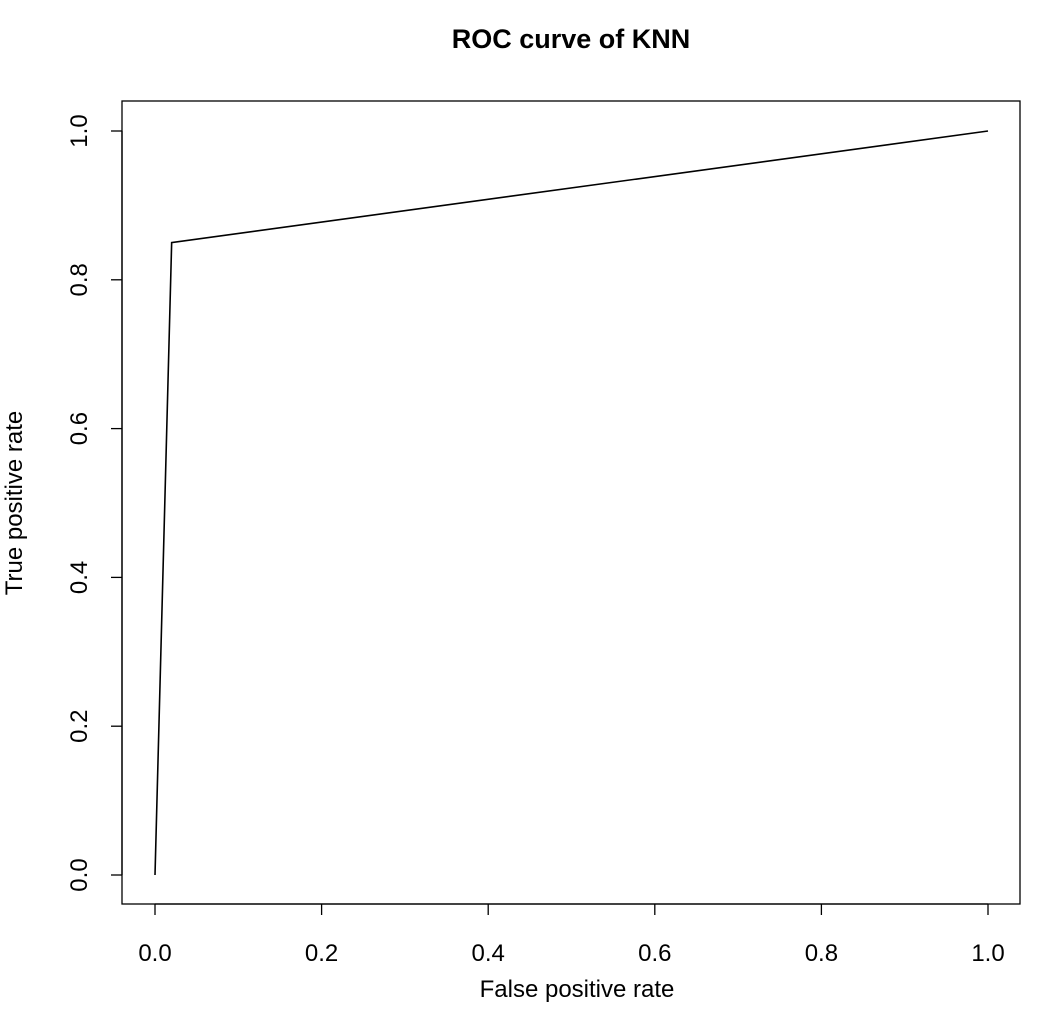 Image resolution: width=1056 pixels, height=1023 pixels. Describe the element at coordinates (79, 874) in the screenshot. I see `y-tick-label: 0.0` at that location.